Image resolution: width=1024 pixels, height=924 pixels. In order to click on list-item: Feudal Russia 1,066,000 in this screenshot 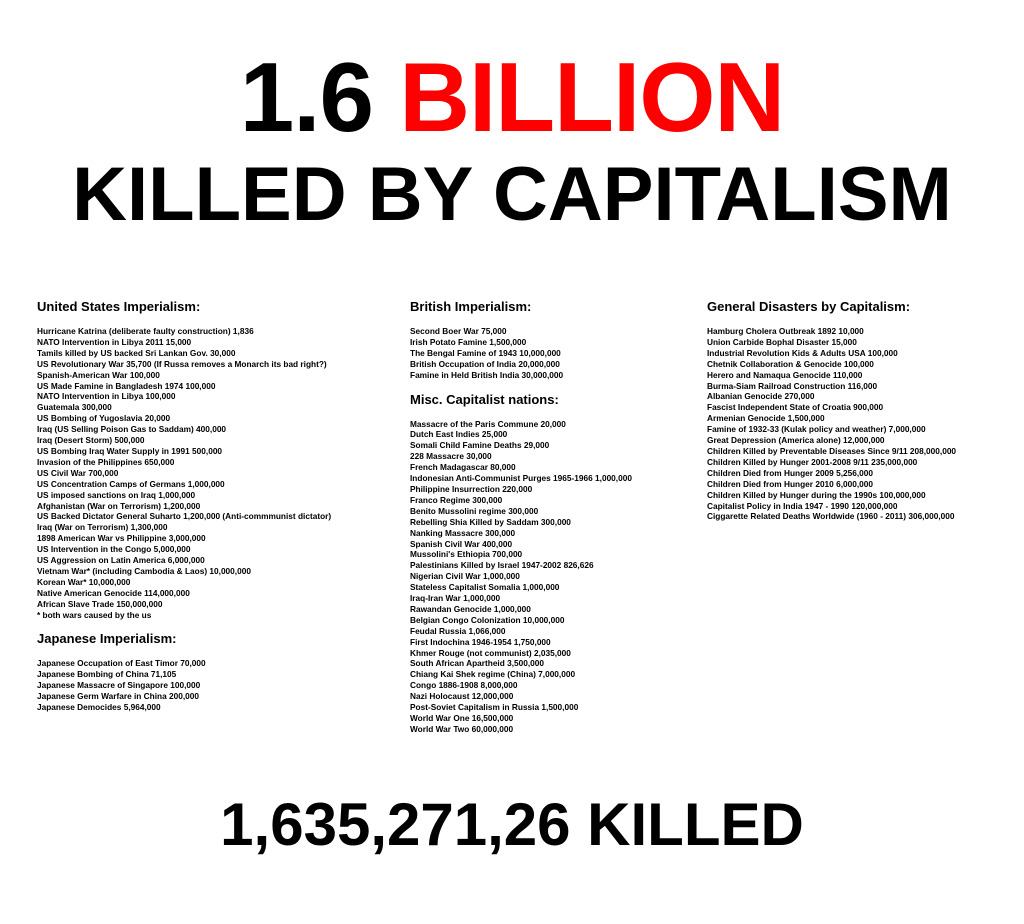, I will do `click(458, 630)`.